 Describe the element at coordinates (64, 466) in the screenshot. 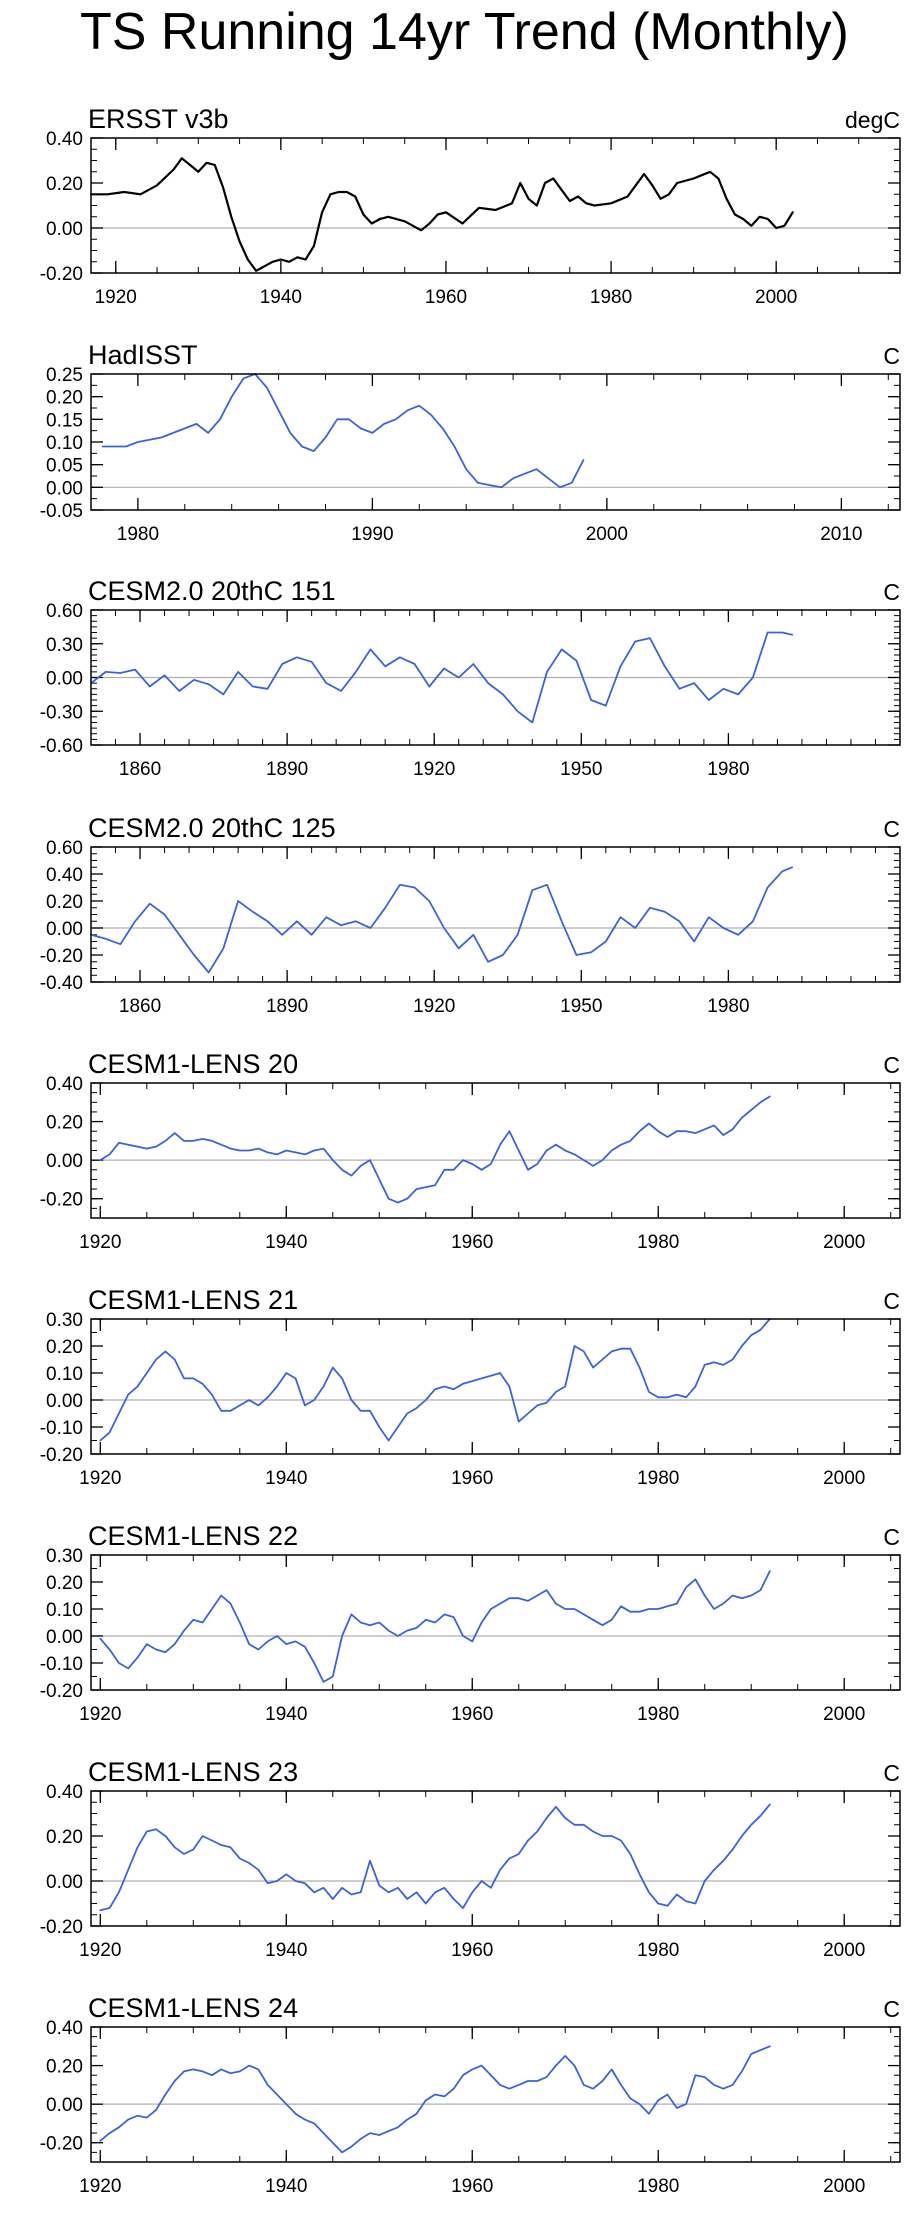

I see `y-tick-label: 0.05` at that location.